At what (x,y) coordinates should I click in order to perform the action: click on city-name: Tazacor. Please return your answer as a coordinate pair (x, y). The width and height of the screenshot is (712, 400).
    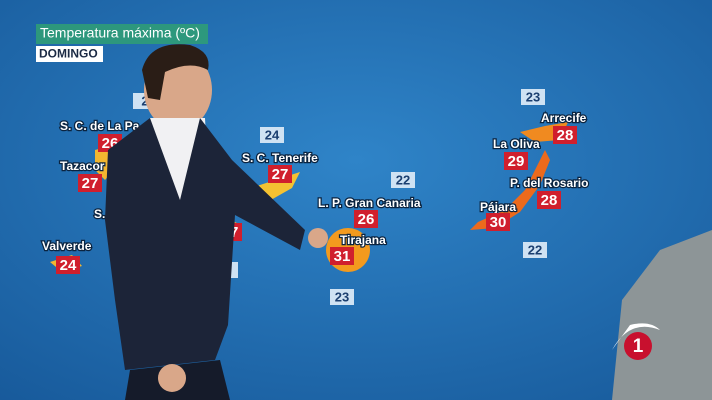
    Looking at the image, I should click on (82, 166).